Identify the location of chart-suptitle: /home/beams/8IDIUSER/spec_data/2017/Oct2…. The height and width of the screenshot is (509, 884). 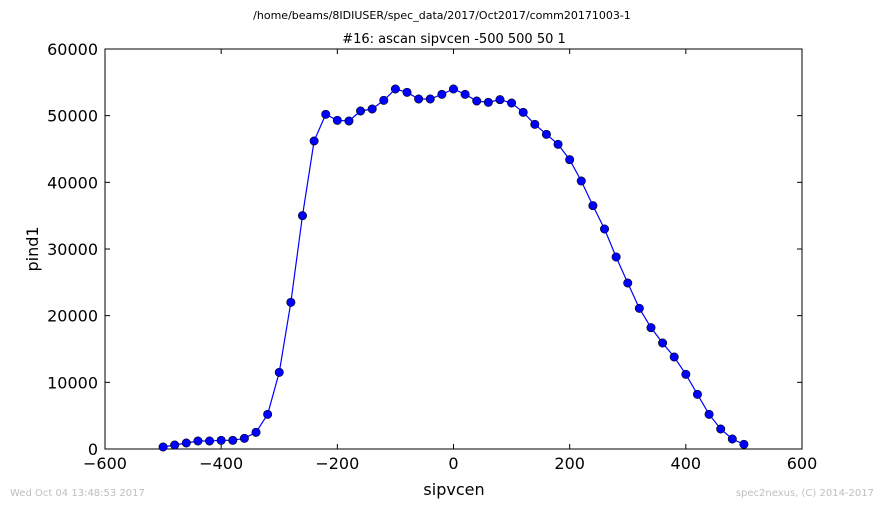
(442, 15).